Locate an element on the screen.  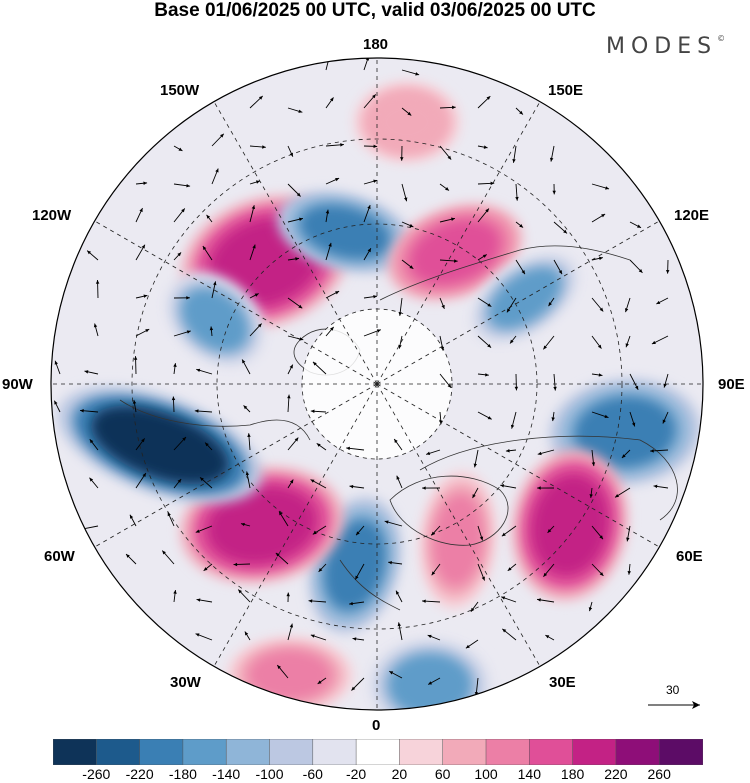
colorbar-tick-label: -260 is located at coordinates (96, 774).